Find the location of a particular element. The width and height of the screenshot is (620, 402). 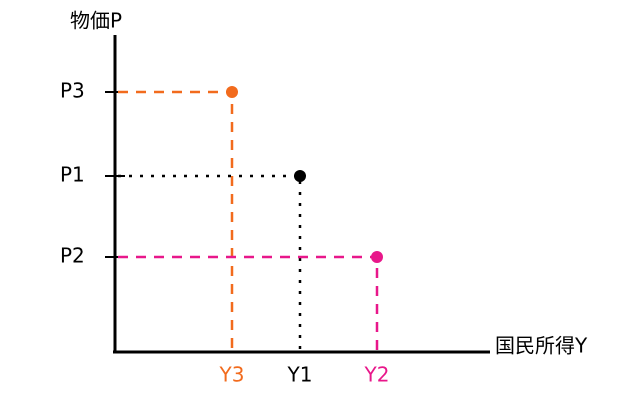

x-axis-label: 国民所得Y is located at coordinates (541, 346).